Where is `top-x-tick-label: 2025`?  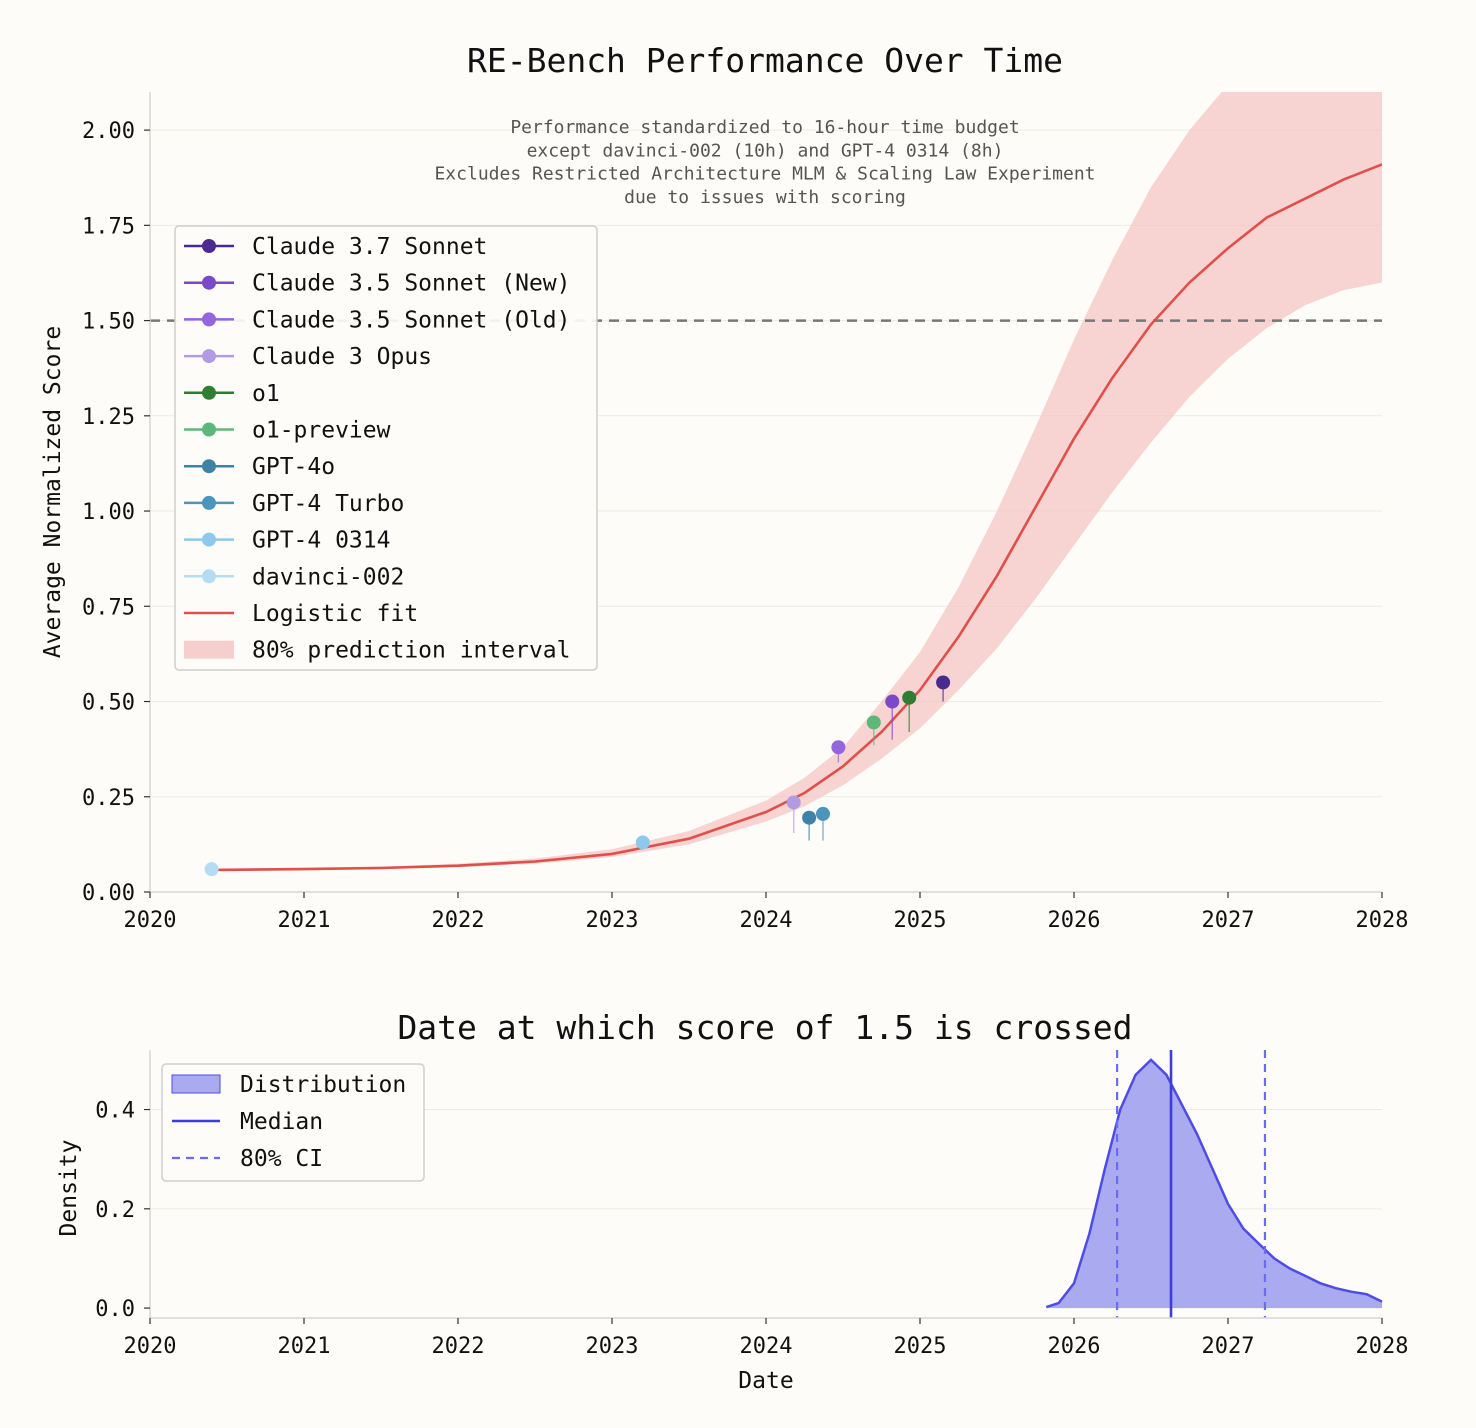
top-x-tick-label: 2025 is located at coordinates (920, 920).